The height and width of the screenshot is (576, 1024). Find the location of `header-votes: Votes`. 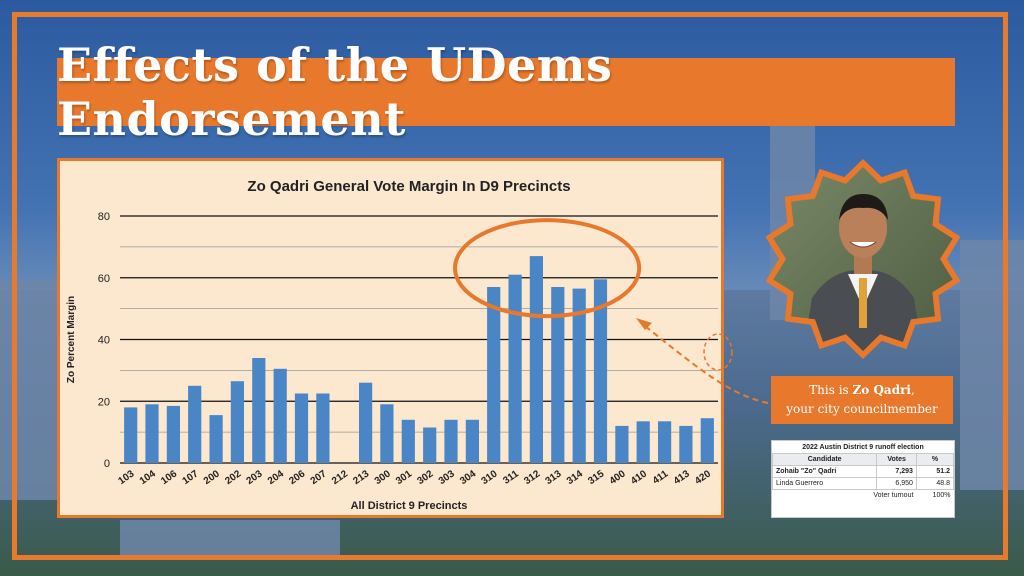

header-votes: Votes is located at coordinates (896, 459).